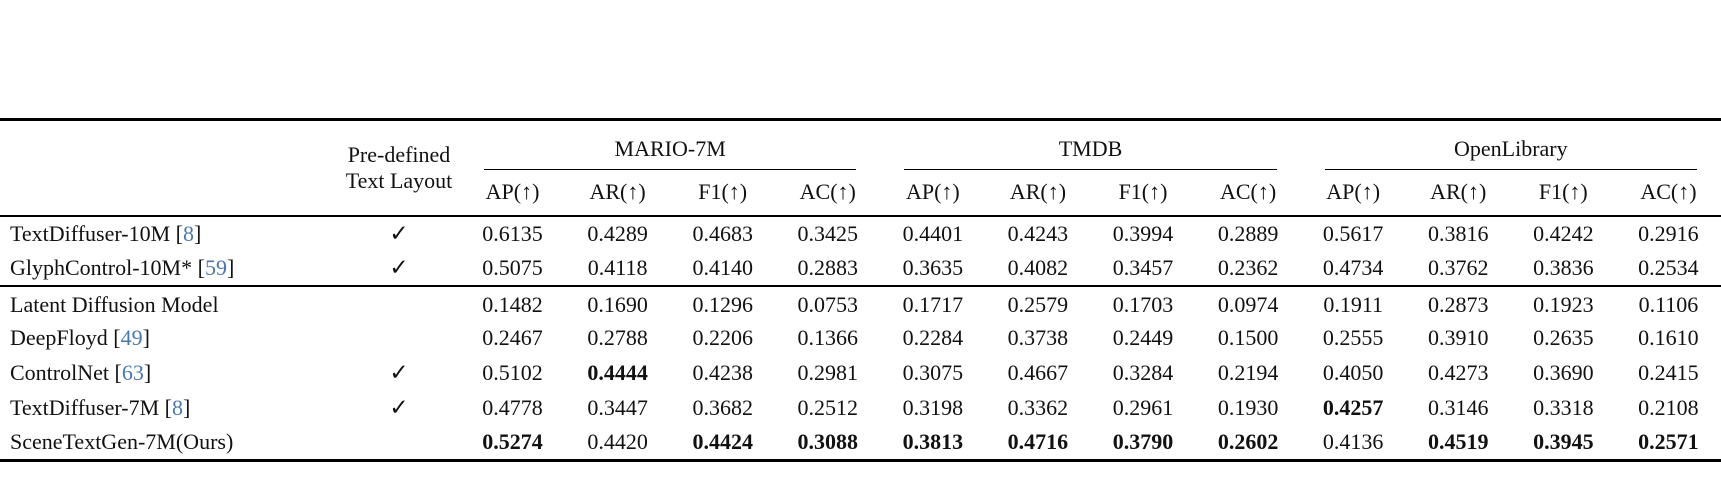 The image size is (1721, 488). Describe the element at coordinates (512, 407) in the screenshot. I see `value-cell: 0.4778` at that location.